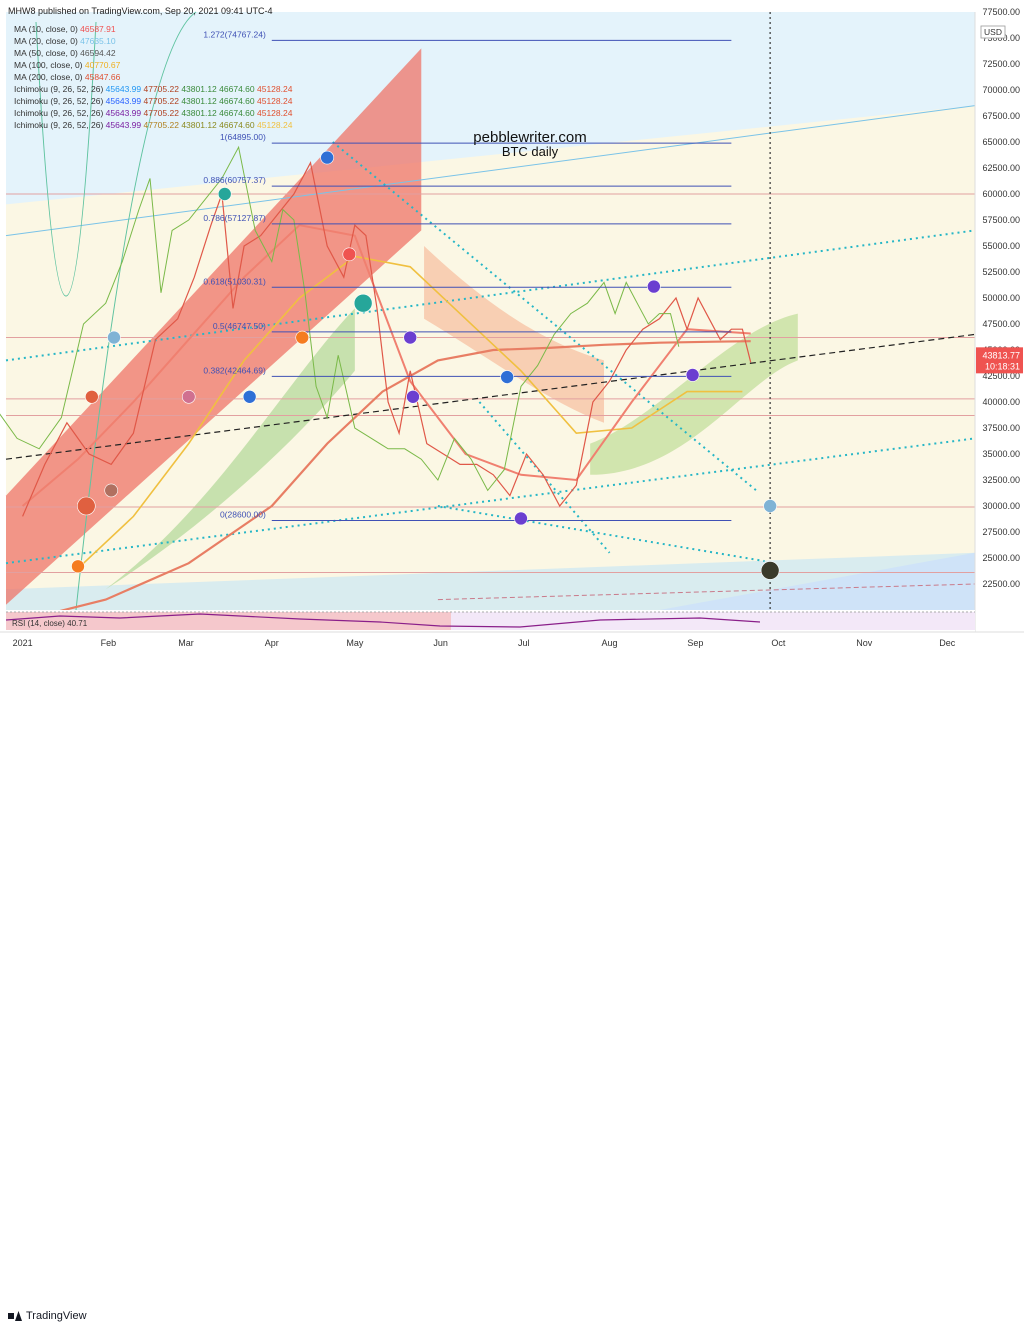 Image resolution: width=1024 pixels, height=1322 pixels. I want to click on ichimoku-cloud-red, so click(514, 334).